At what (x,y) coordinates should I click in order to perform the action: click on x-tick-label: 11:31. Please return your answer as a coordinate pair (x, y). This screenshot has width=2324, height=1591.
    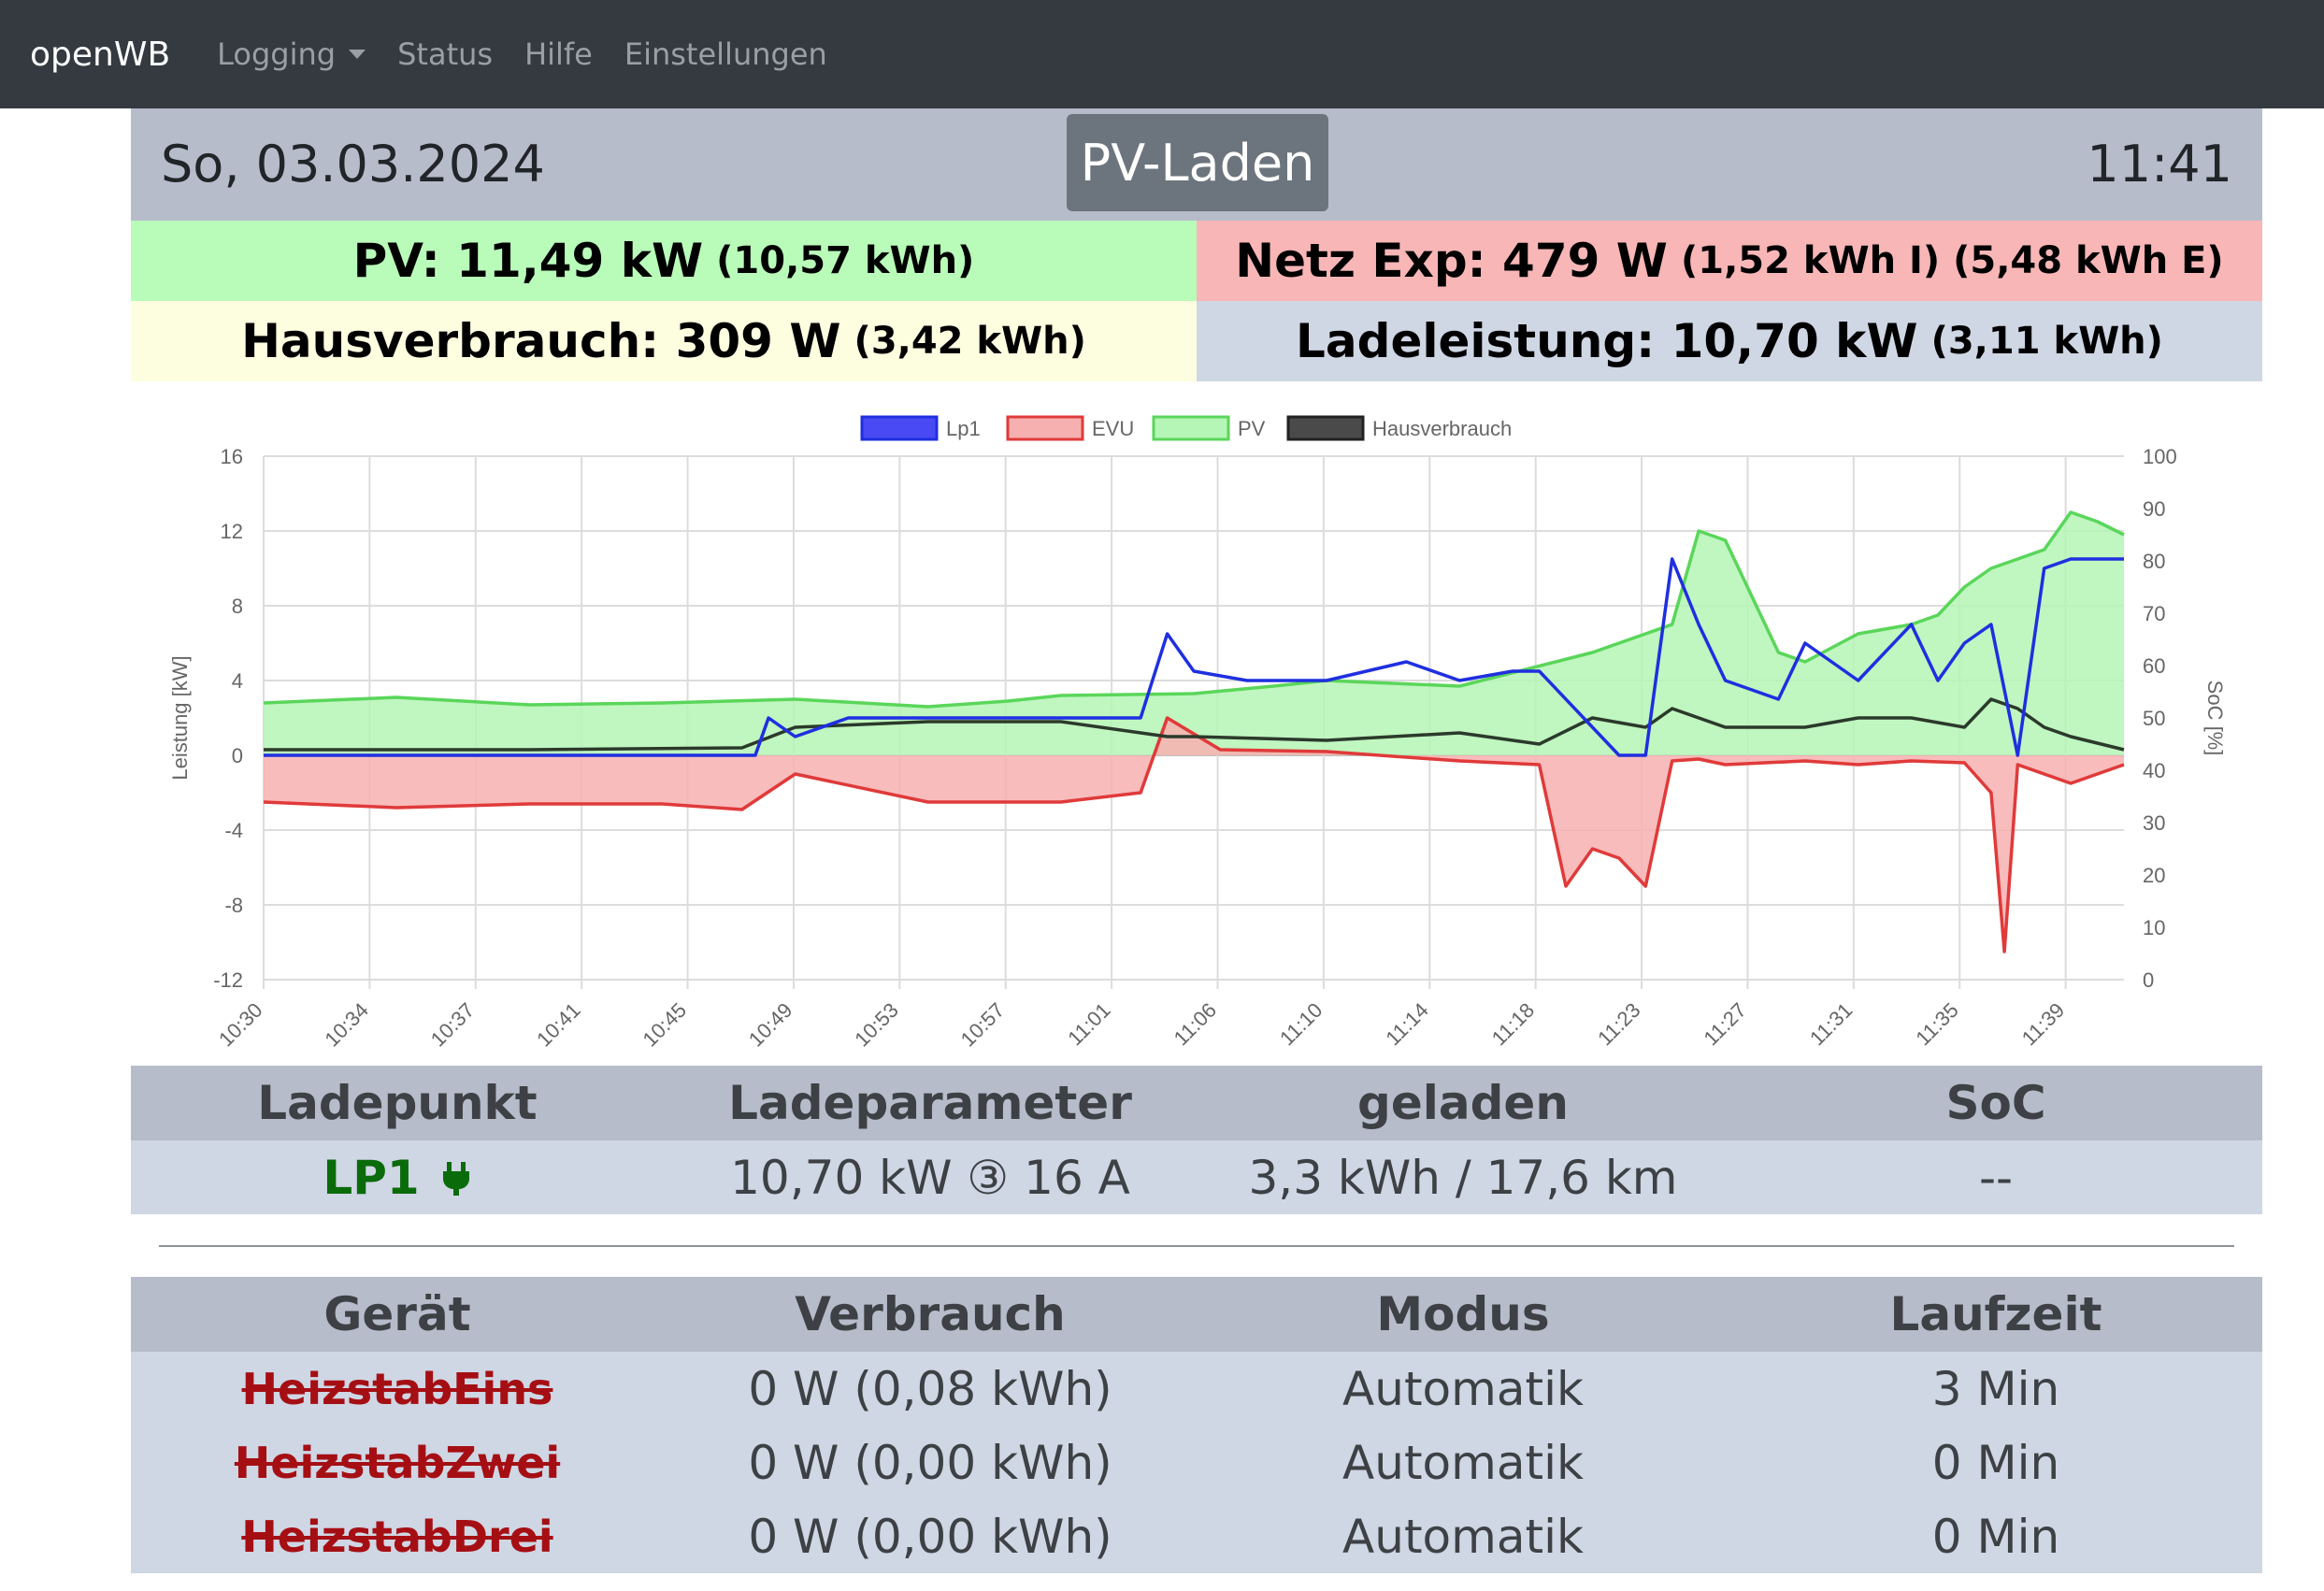
    Looking at the image, I should click on (1831, 1024).